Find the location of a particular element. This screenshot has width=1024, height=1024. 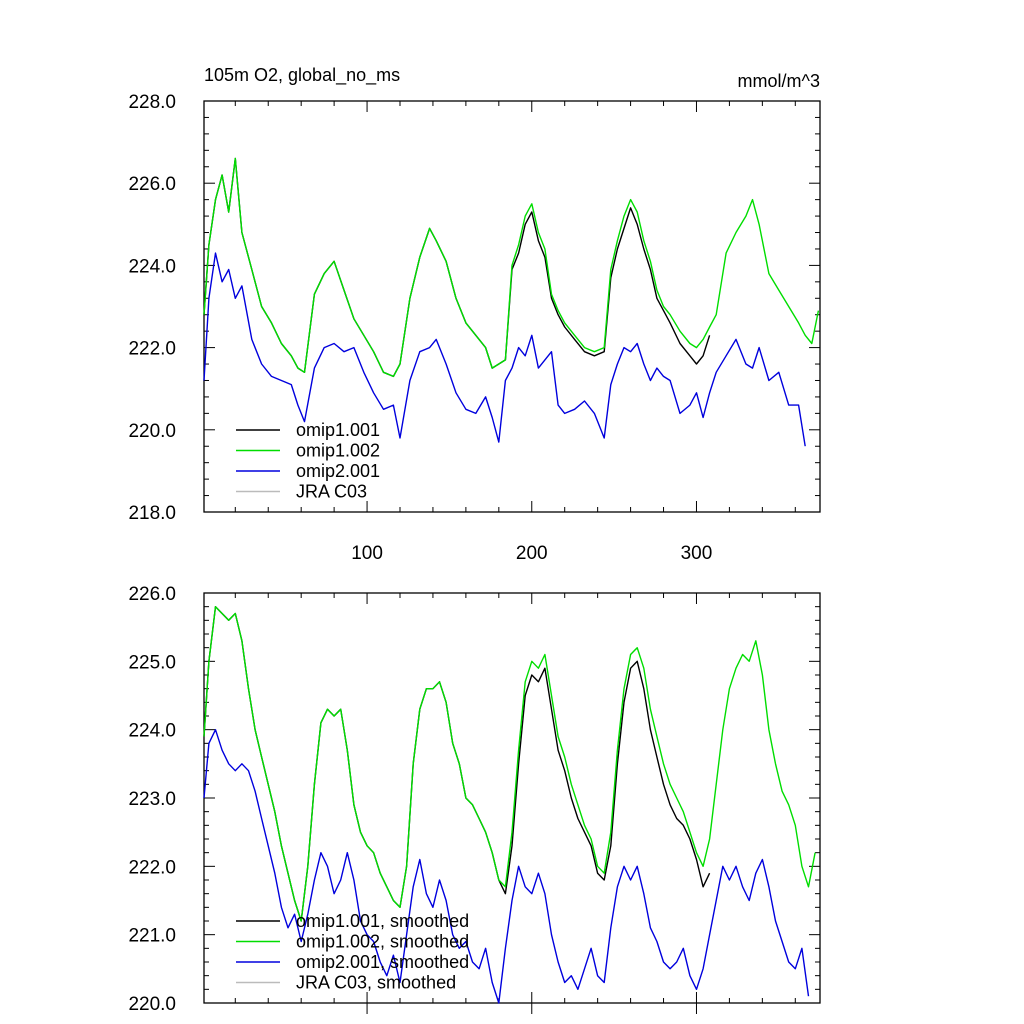

bottom-ytick-label: 221.0 is located at coordinates (152, 936).